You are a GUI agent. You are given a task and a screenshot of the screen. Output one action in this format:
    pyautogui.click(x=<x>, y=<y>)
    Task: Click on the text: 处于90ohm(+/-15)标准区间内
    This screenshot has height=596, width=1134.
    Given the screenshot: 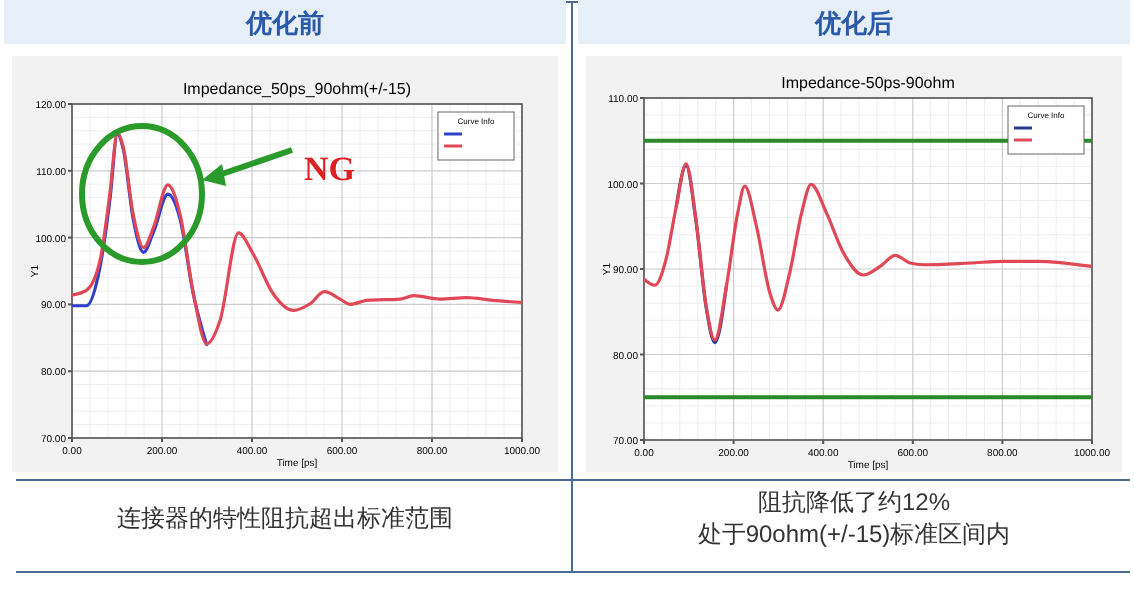 What is the action you would take?
    pyautogui.click(x=854, y=534)
    